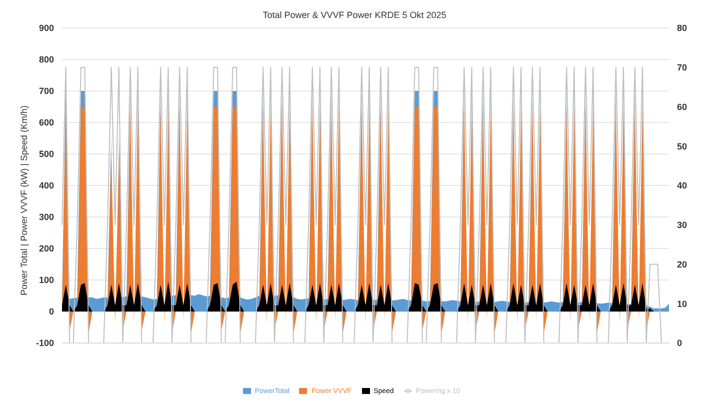 The width and height of the screenshot is (709, 407). I want to click on chart-title: Total Power & VVVF Power KRDE 5 Okt 2025, so click(355, 15).